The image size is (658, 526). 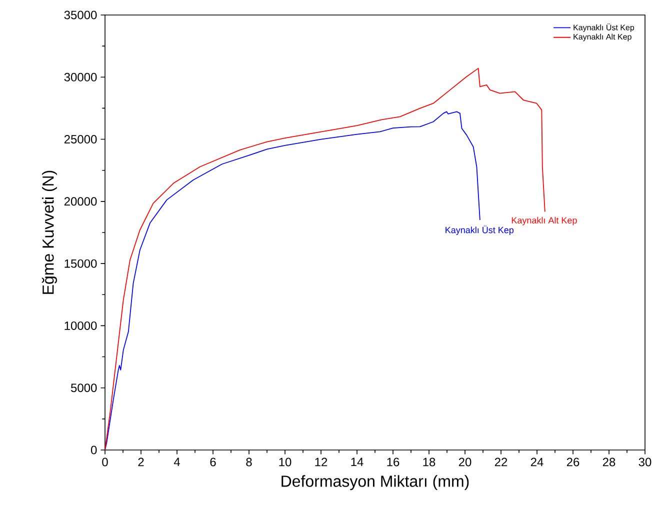 I want to click on y-tick-label: 30000, so click(x=80, y=77).